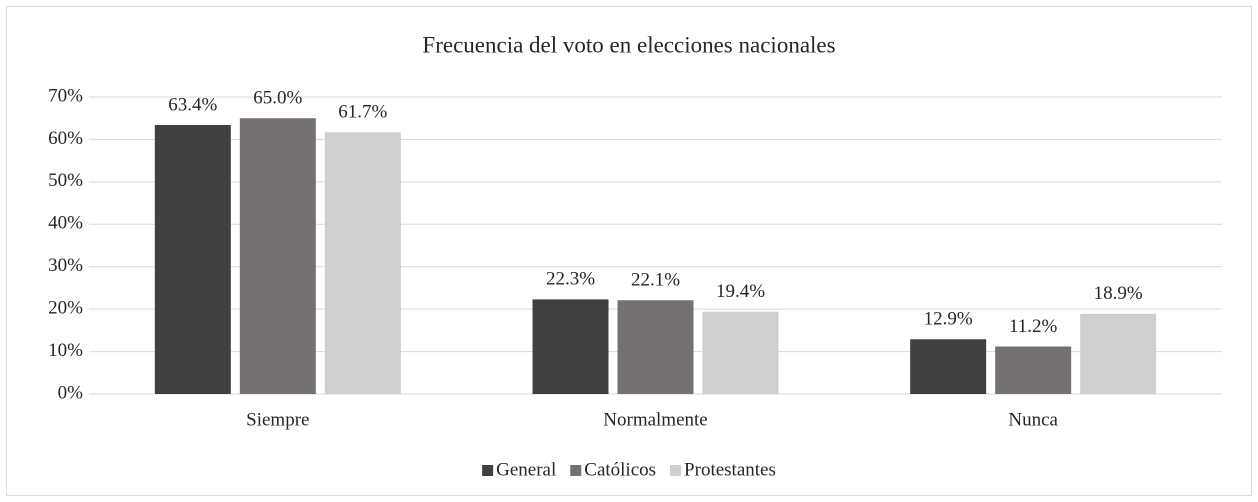 The height and width of the screenshot is (502, 1258). What do you see at coordinates (65, 308) in the screenshot?
I see `y-tick-label: 20%` at bounding box center [65, 308].